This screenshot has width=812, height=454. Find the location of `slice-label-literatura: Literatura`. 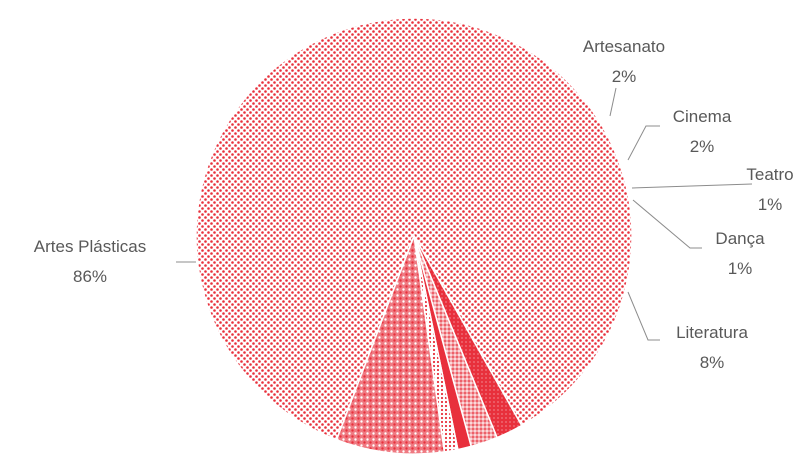

slice-label-literatura: Literatura is located at coordinates (712, 332).